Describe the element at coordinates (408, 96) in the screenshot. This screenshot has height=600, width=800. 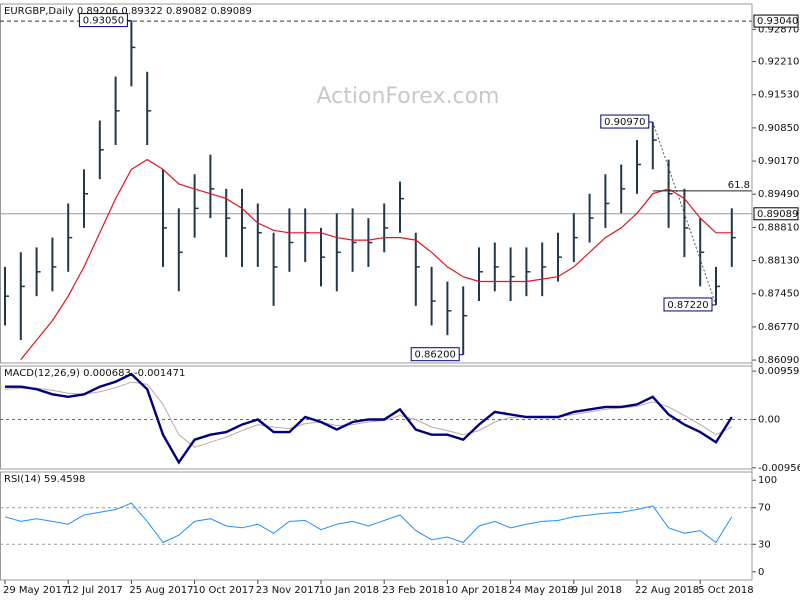
I see `watermark: ActionForex.com` at that location.